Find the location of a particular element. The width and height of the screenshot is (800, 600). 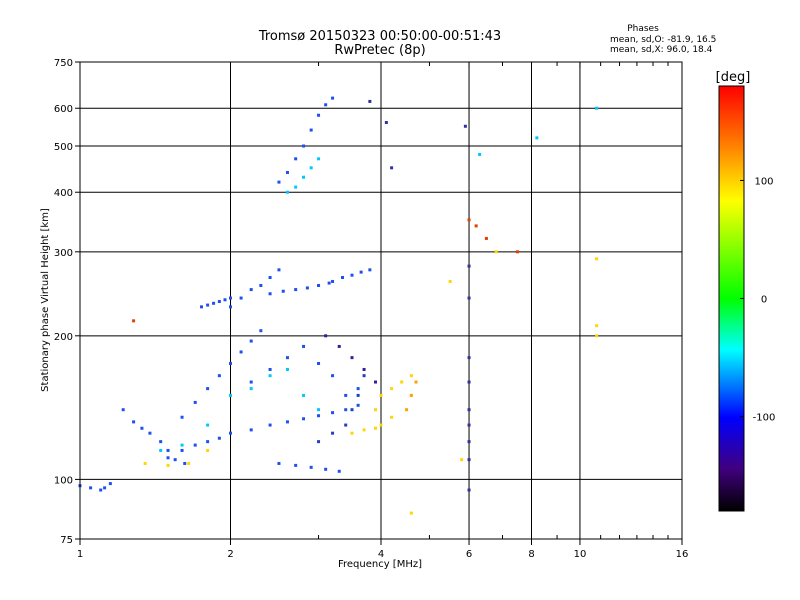

colorbar-tick-label: 0 is located at coordinates (764, 300).